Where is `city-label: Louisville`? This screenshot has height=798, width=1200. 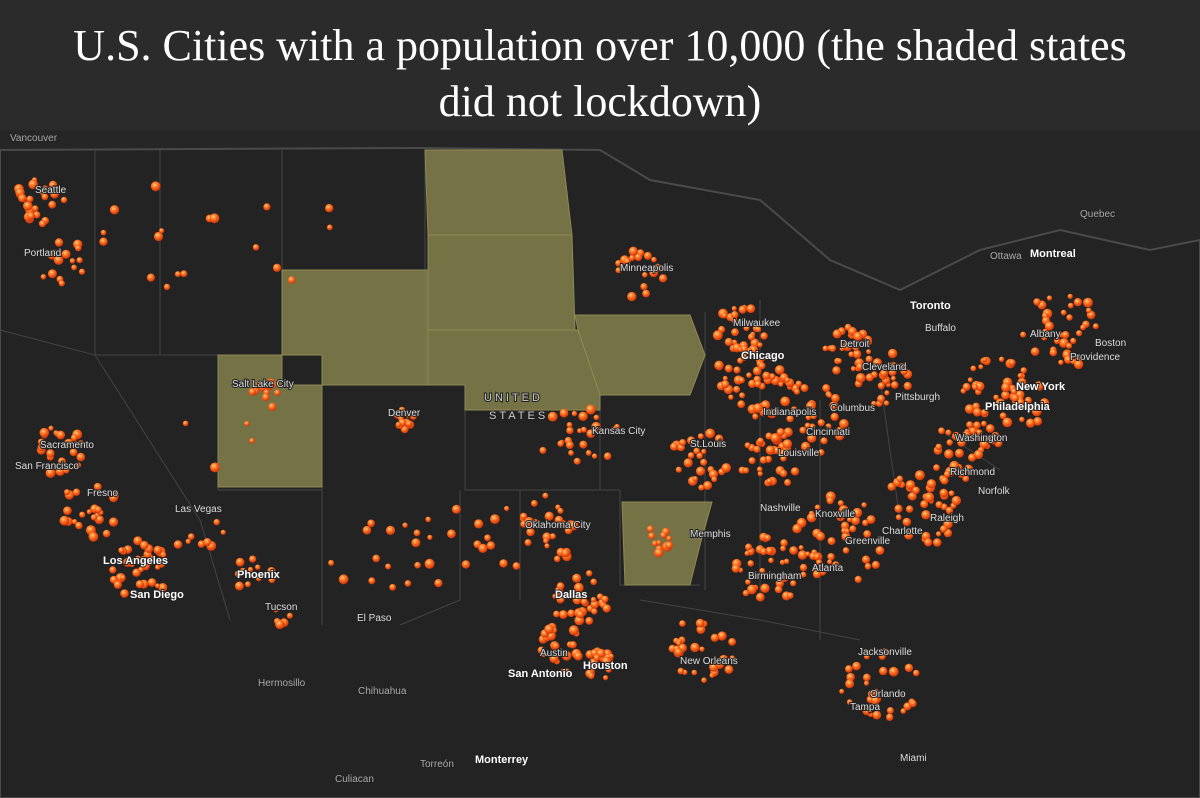 city-label: Louisville is located at coordinates (799, 453).